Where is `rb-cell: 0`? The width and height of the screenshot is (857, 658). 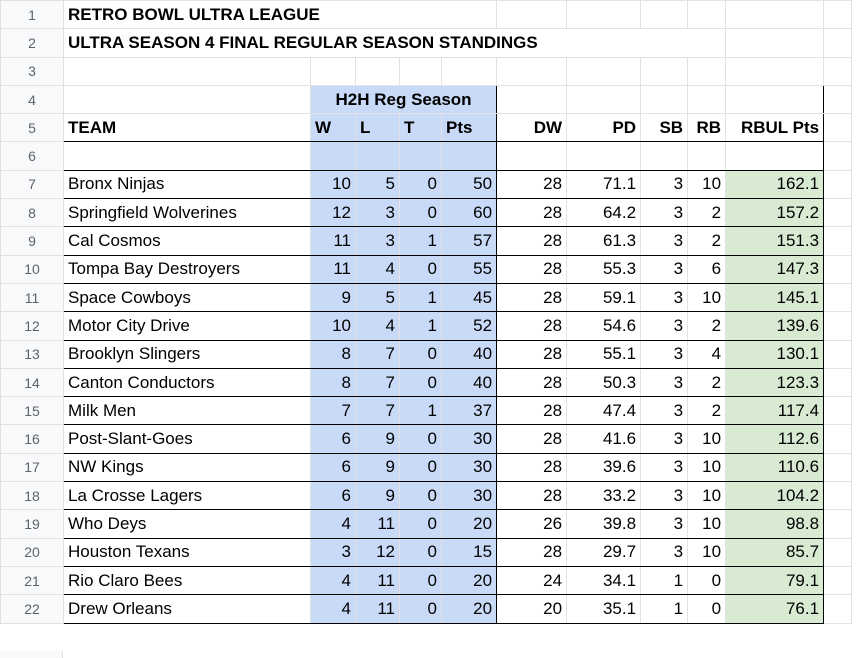
rb-cell: 0 is located at coordinates (707, 580).